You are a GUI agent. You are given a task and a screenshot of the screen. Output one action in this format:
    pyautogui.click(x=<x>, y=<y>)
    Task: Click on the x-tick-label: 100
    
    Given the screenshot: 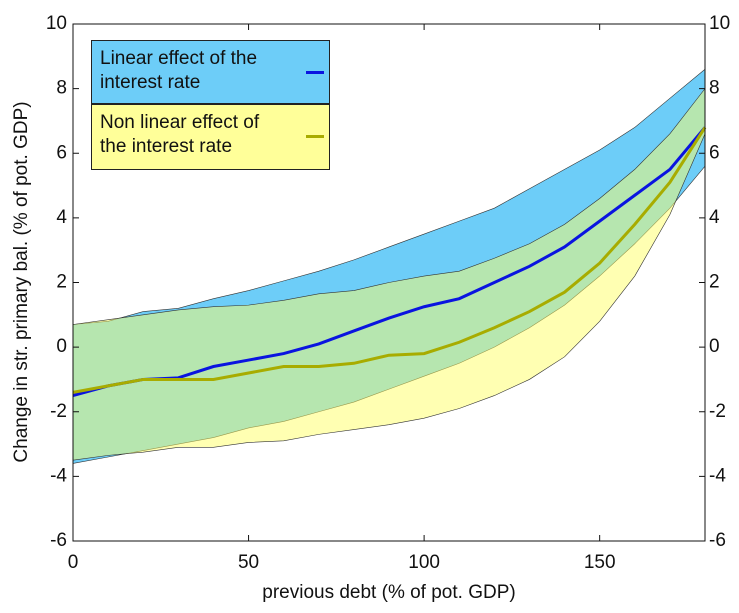 What is the action you would take?
    pyautogui.click(x=424, y=562)
    